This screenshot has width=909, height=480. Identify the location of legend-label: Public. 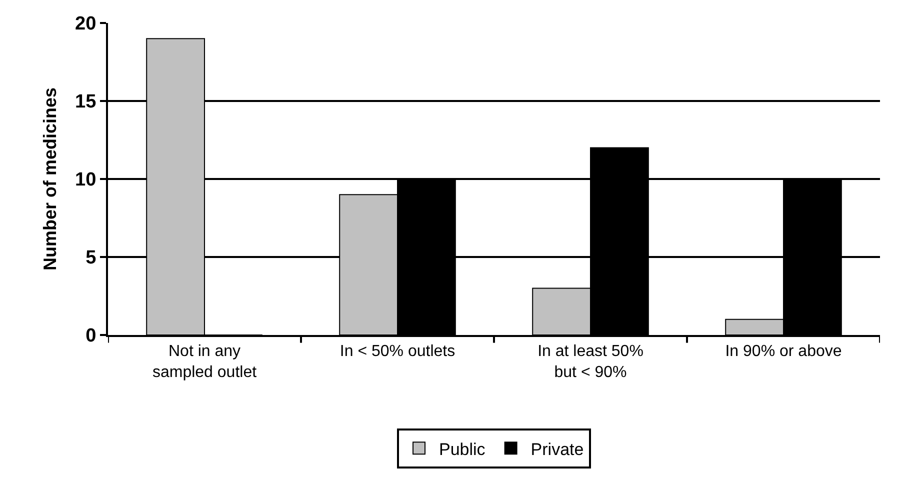
(462, 449).